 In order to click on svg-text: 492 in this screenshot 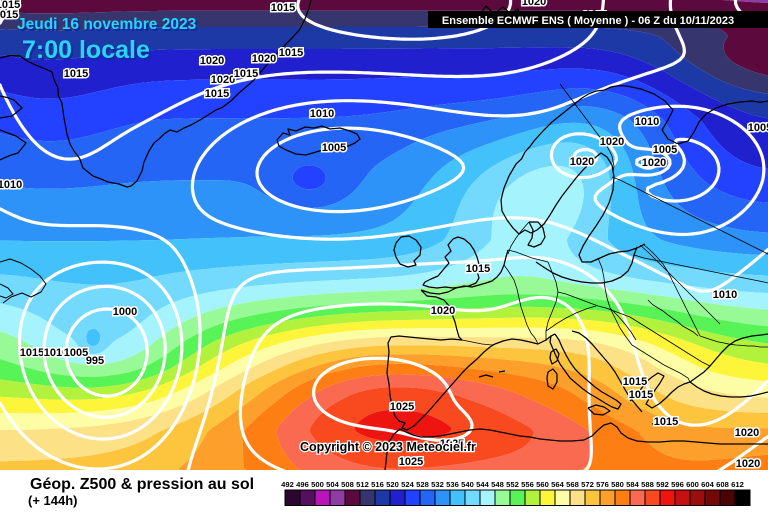, I will do `click(287, 484)`.